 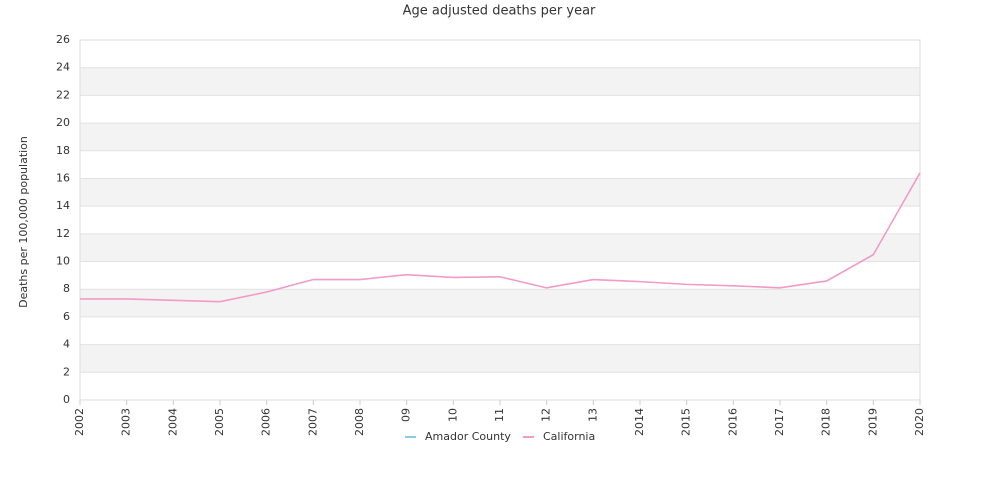 What do you see at coordinates (266, 422) in the screenshot?
I see `x-tick-label: 2006` at bounding box center [266, 422].